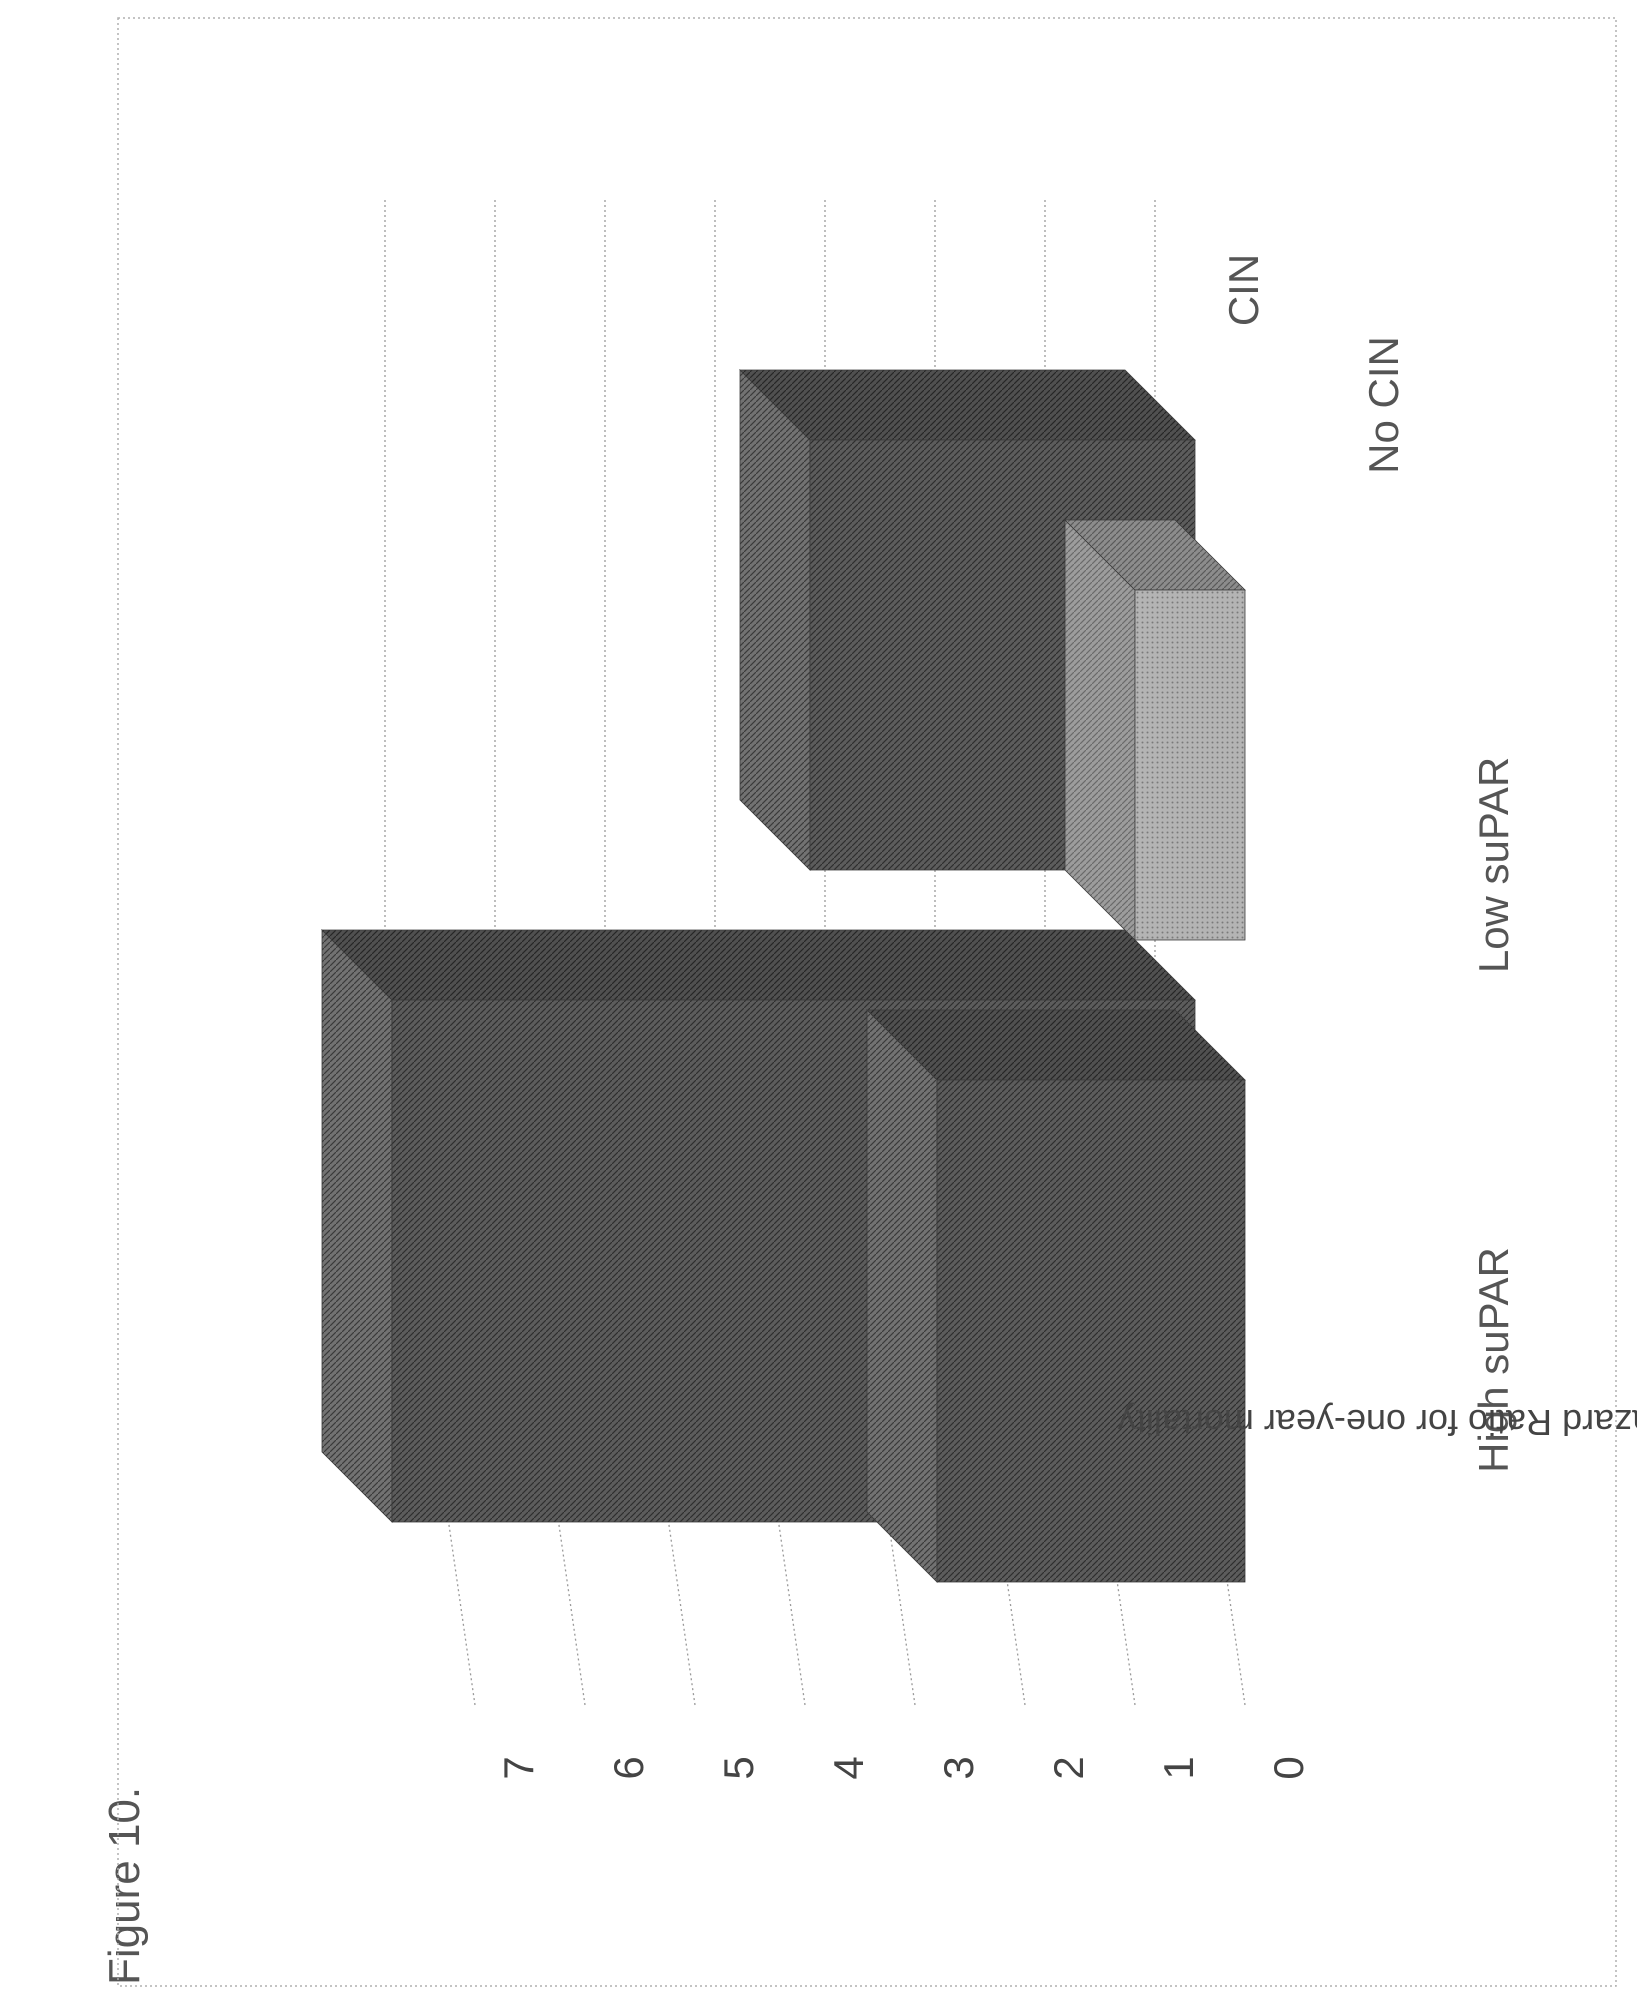 The width and height of the screenshot is (1637, 2005). Describe the element at coordinates (1493, 865) in the screenshot. I see `category-label: Low suPAR` at that location.